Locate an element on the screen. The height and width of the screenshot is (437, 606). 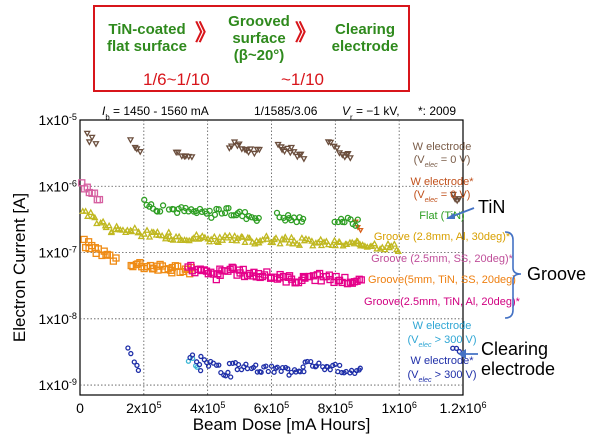
legend-entry: Groove(5mm, TiN, SS, 20deg) is located at coordinates (442, 280).